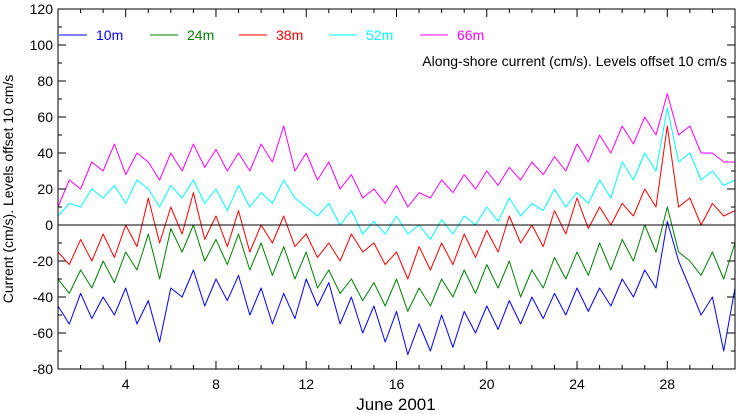  I want to click on x-tick-label: 28, so click(668, 384).